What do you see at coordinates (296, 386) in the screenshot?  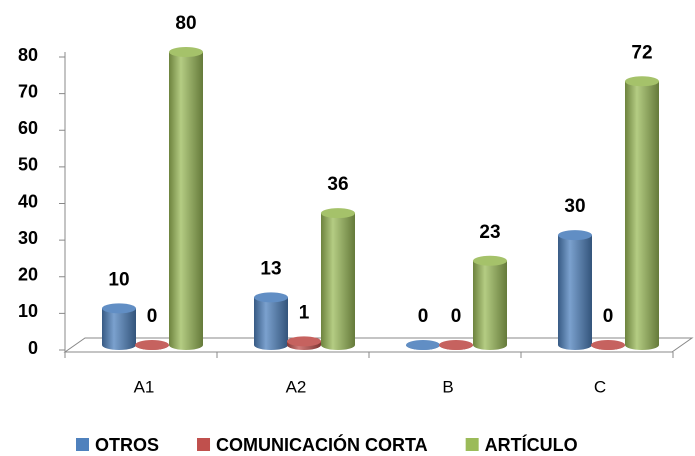 I see `x-tick-label: A2` at bounding box center [296, 386].